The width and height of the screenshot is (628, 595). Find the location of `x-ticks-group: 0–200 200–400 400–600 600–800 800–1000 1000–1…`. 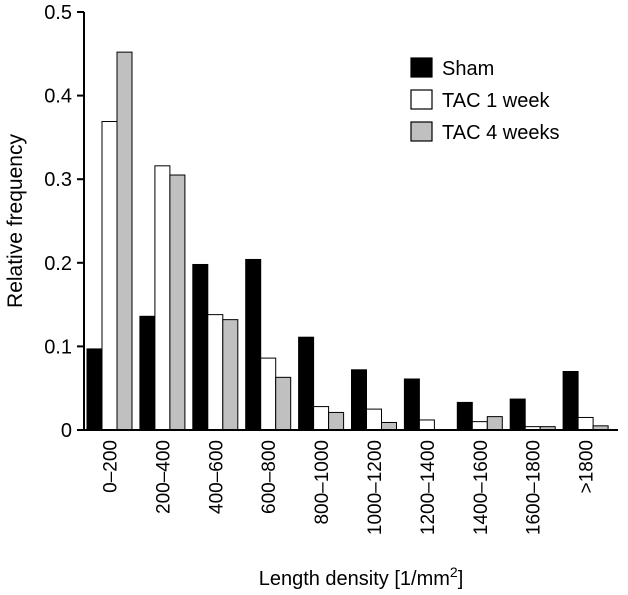

x-ticks-group: 0–200 200–400 400–600 600–800 800–1000 1000–1… is located at coordinates (349, 487).